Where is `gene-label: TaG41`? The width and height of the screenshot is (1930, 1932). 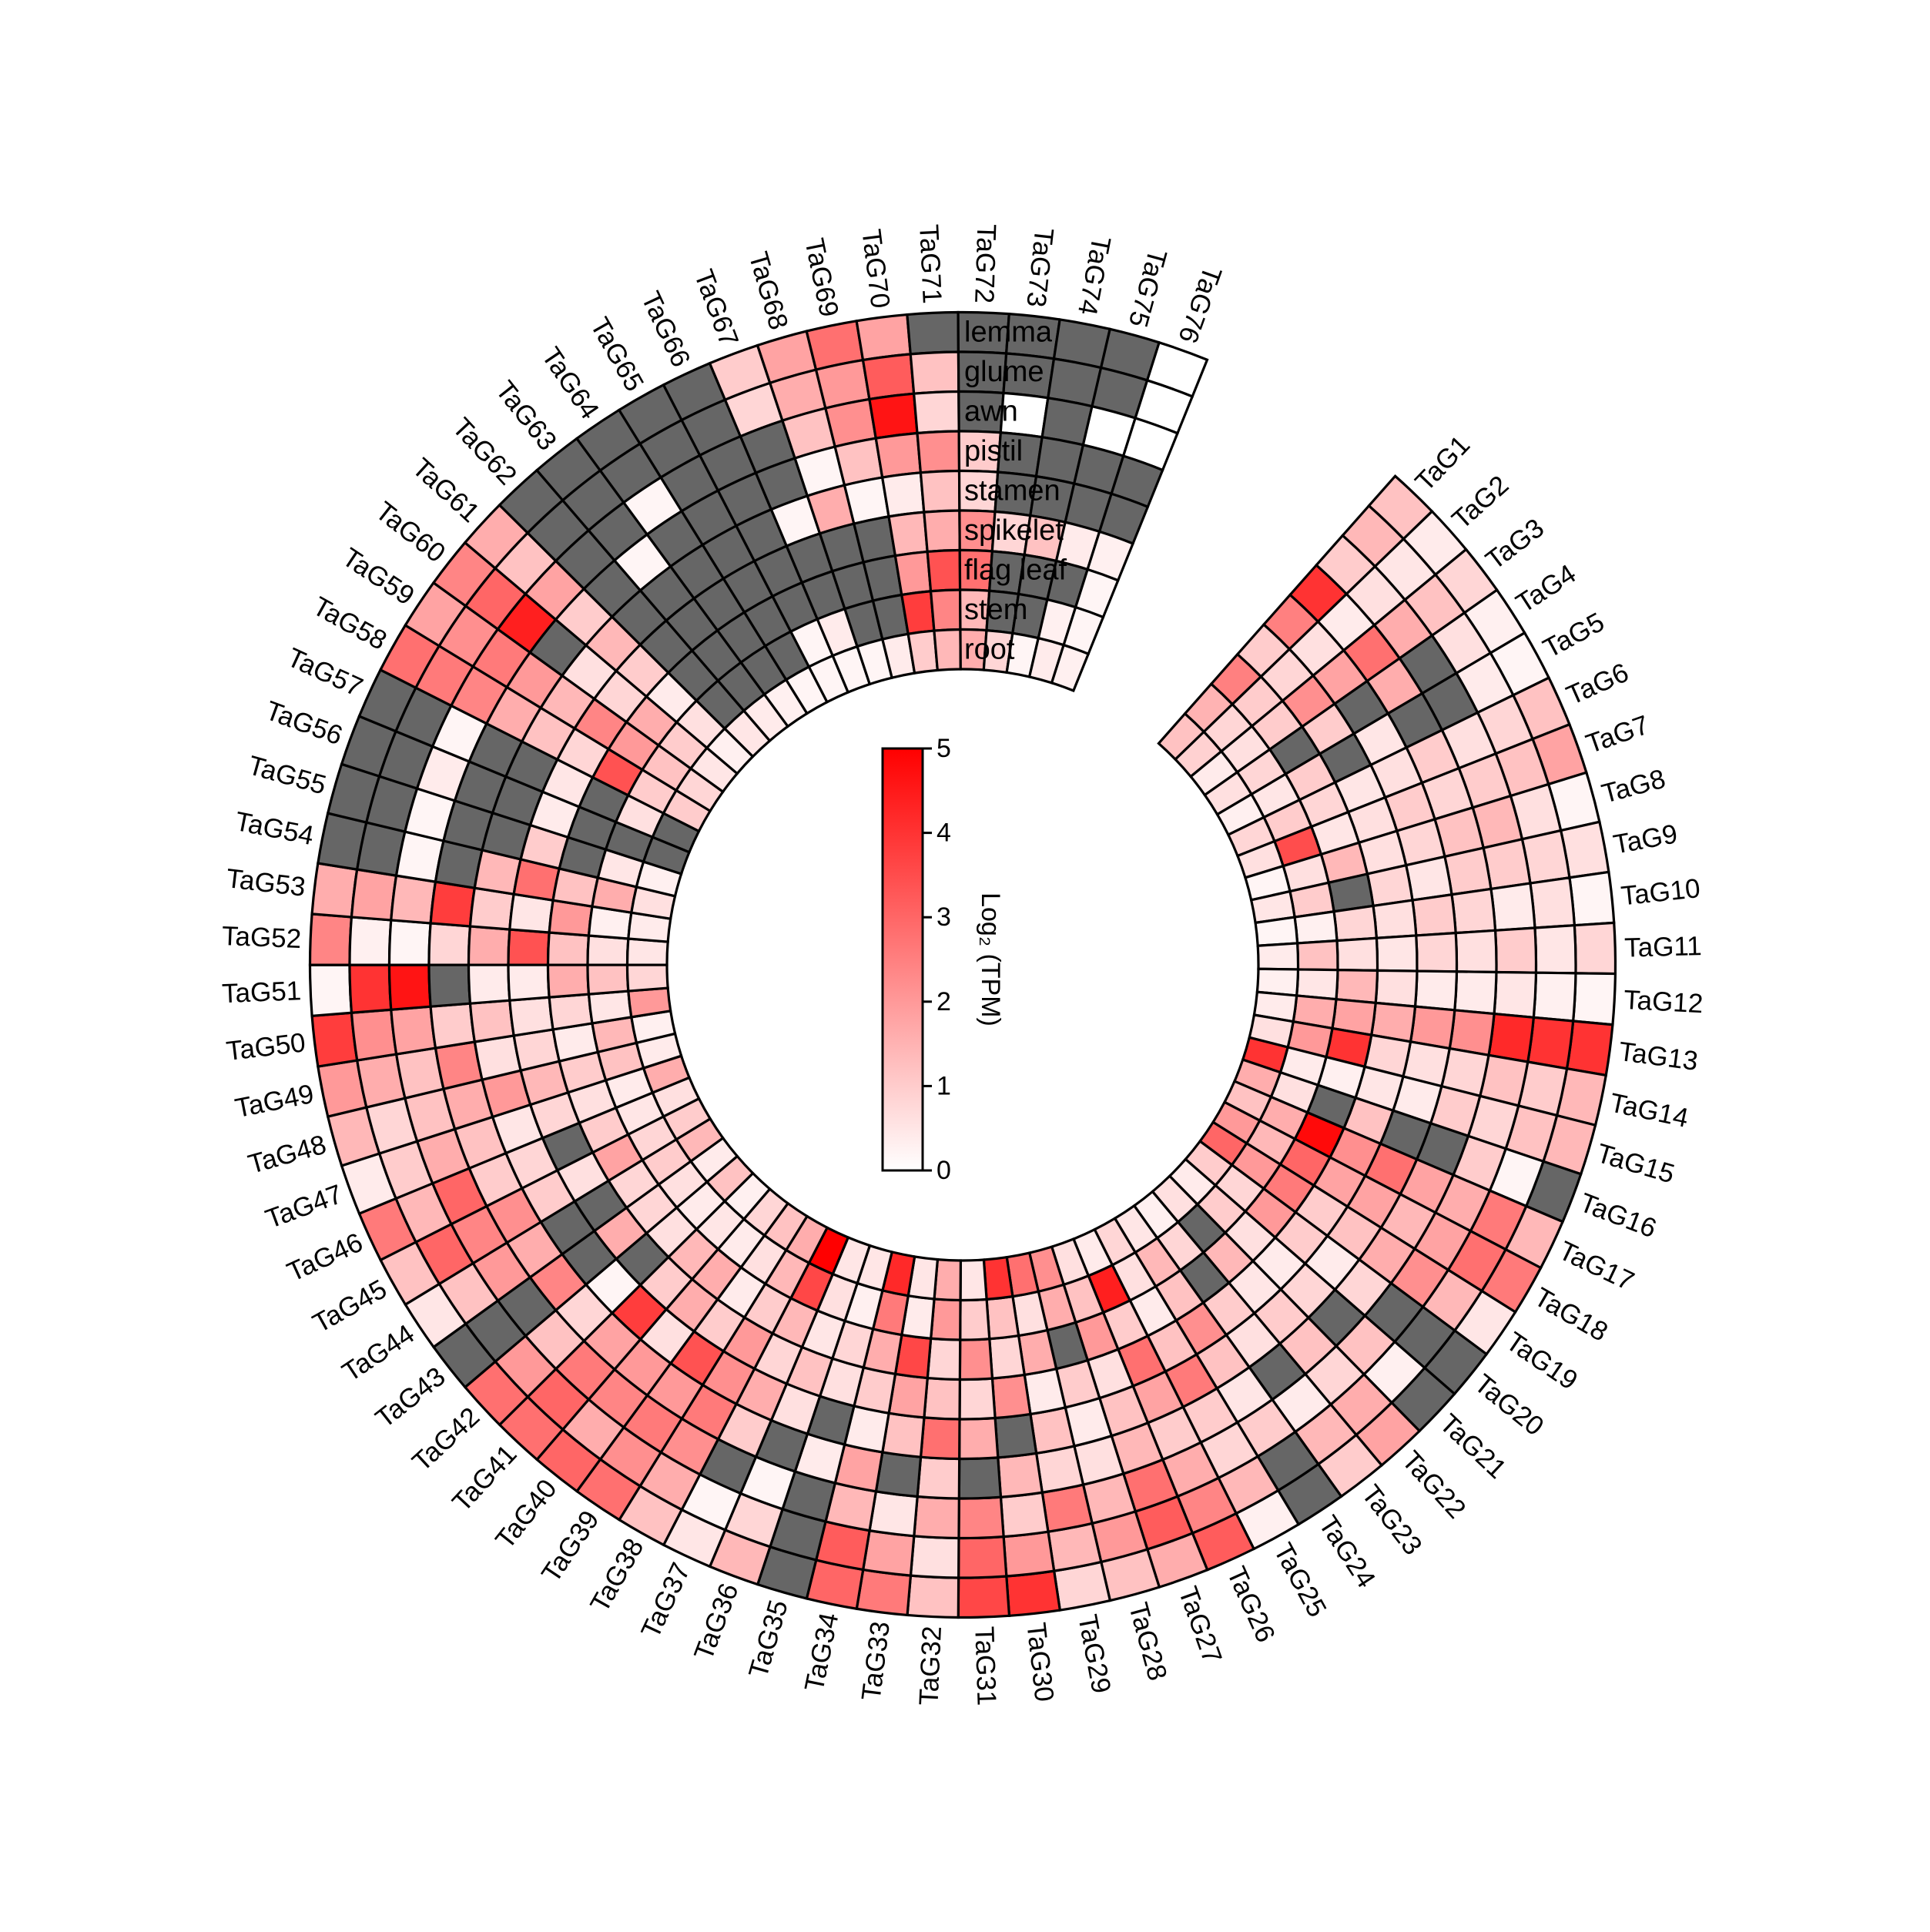
gene-label: TaG41 is located at coordinates (485, 1478).